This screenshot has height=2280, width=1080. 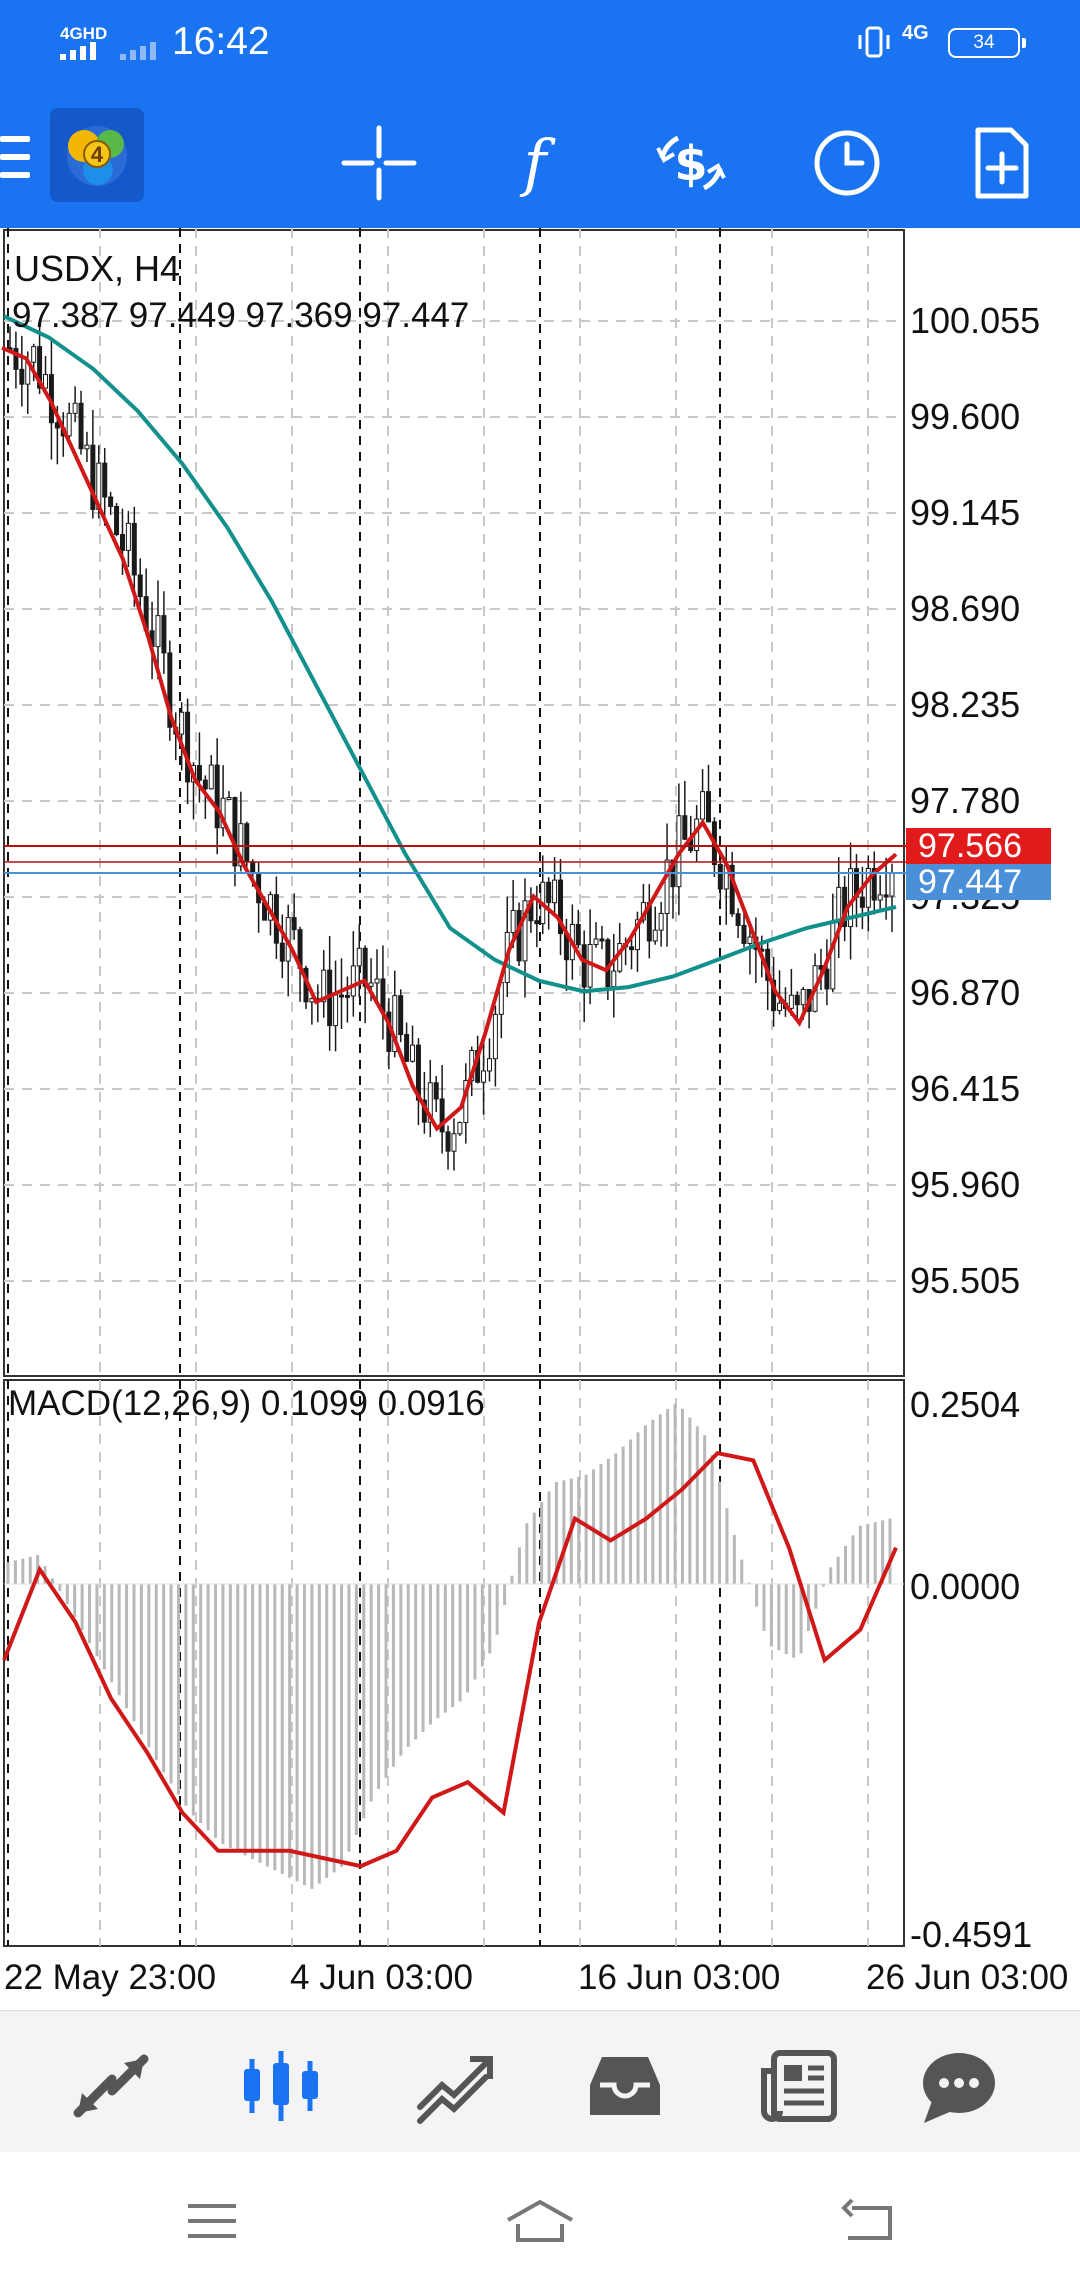 What do you see at coordinates (281, 2086) in the screenshot?
I see `chart-icon` at bounding box center [281, 2086].